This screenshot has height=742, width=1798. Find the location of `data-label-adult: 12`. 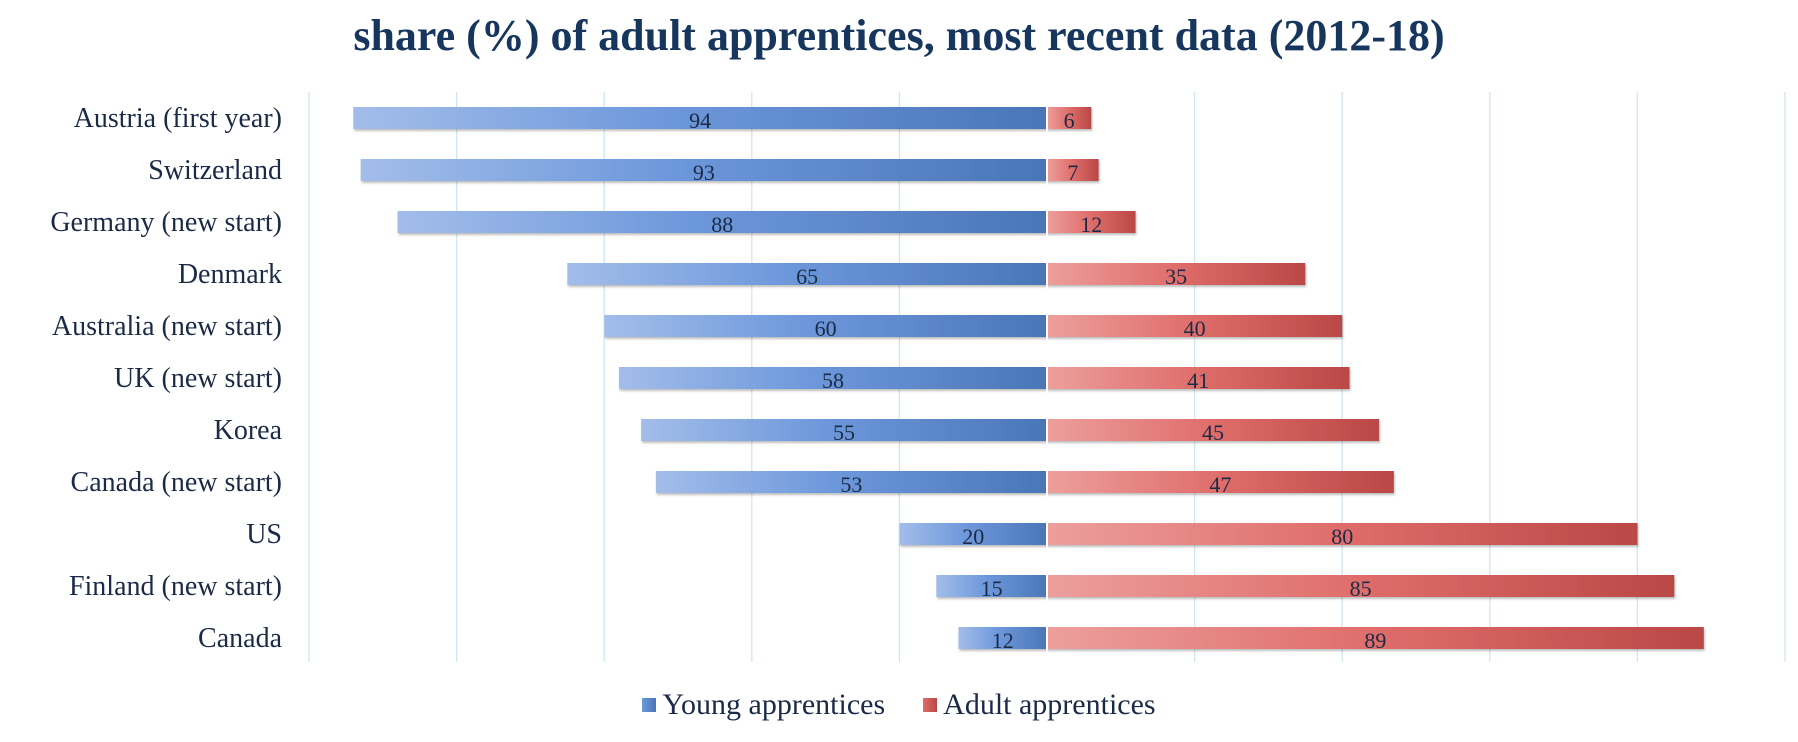

data-label-adult: 12 is located at coordinates (1091, 224).